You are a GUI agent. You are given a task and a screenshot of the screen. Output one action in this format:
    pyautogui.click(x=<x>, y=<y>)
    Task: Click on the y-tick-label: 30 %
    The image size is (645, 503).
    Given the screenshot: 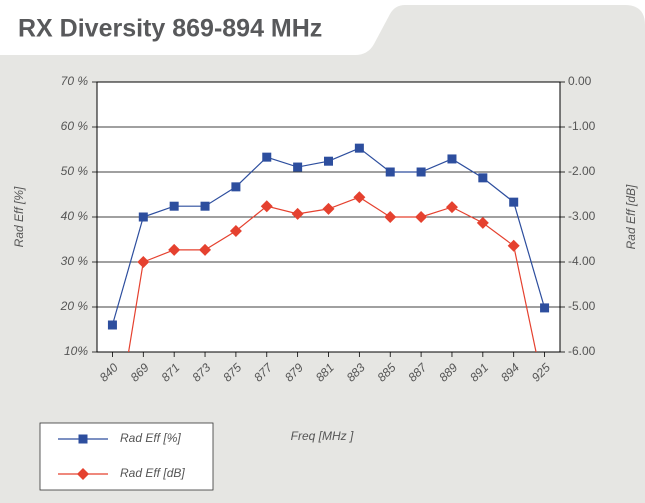 What is the action you would take?
    pyautogui.click(x=75, y=261)
    